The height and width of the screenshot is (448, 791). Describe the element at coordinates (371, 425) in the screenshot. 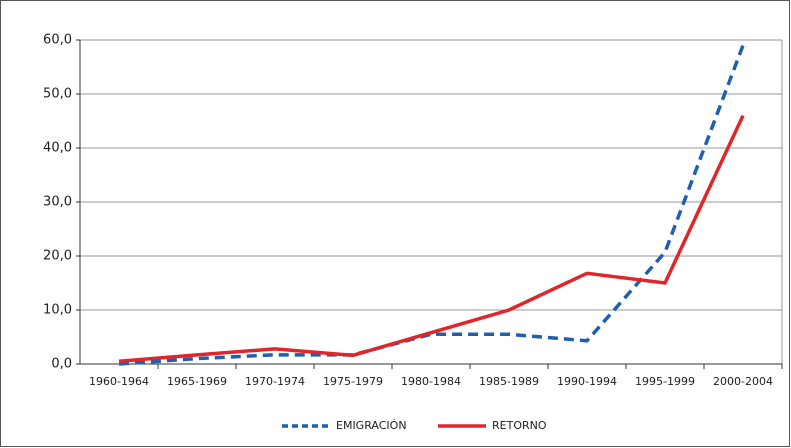

I see `legend-label: EMIGRACIÓN` at that location.